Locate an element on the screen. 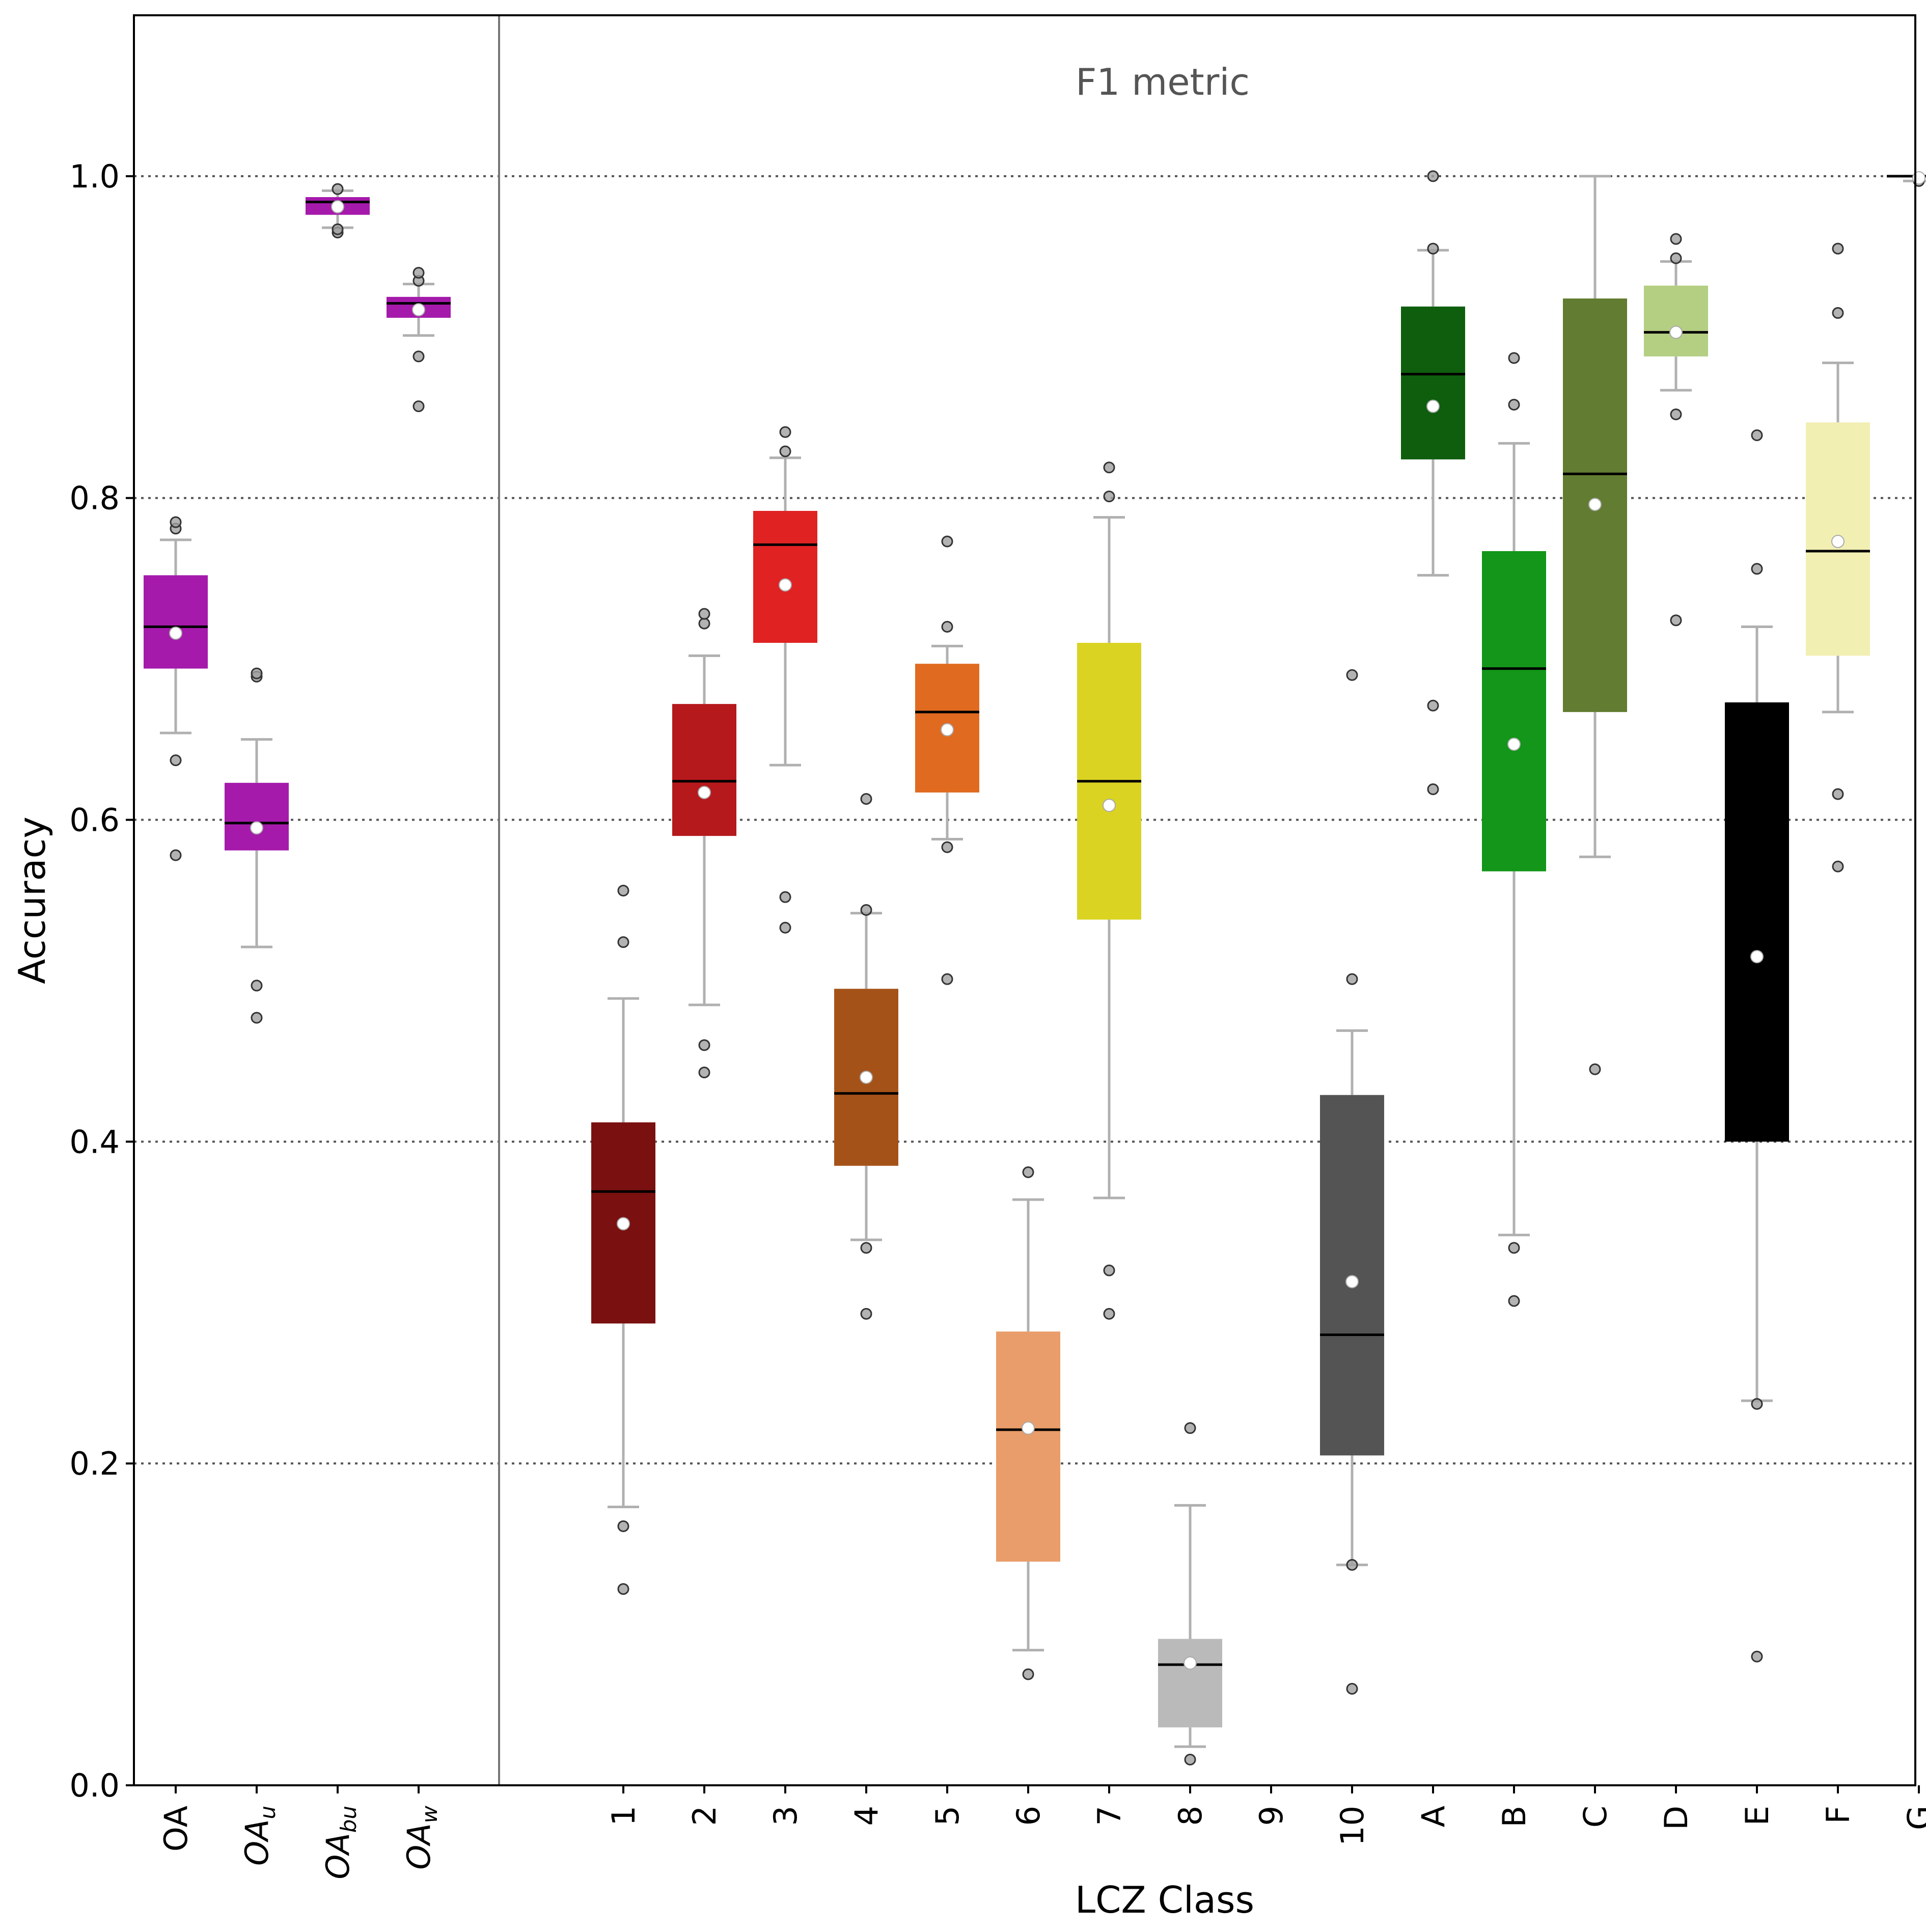  y-tick-label: 0.0 is located at coordinates (95, 1785).